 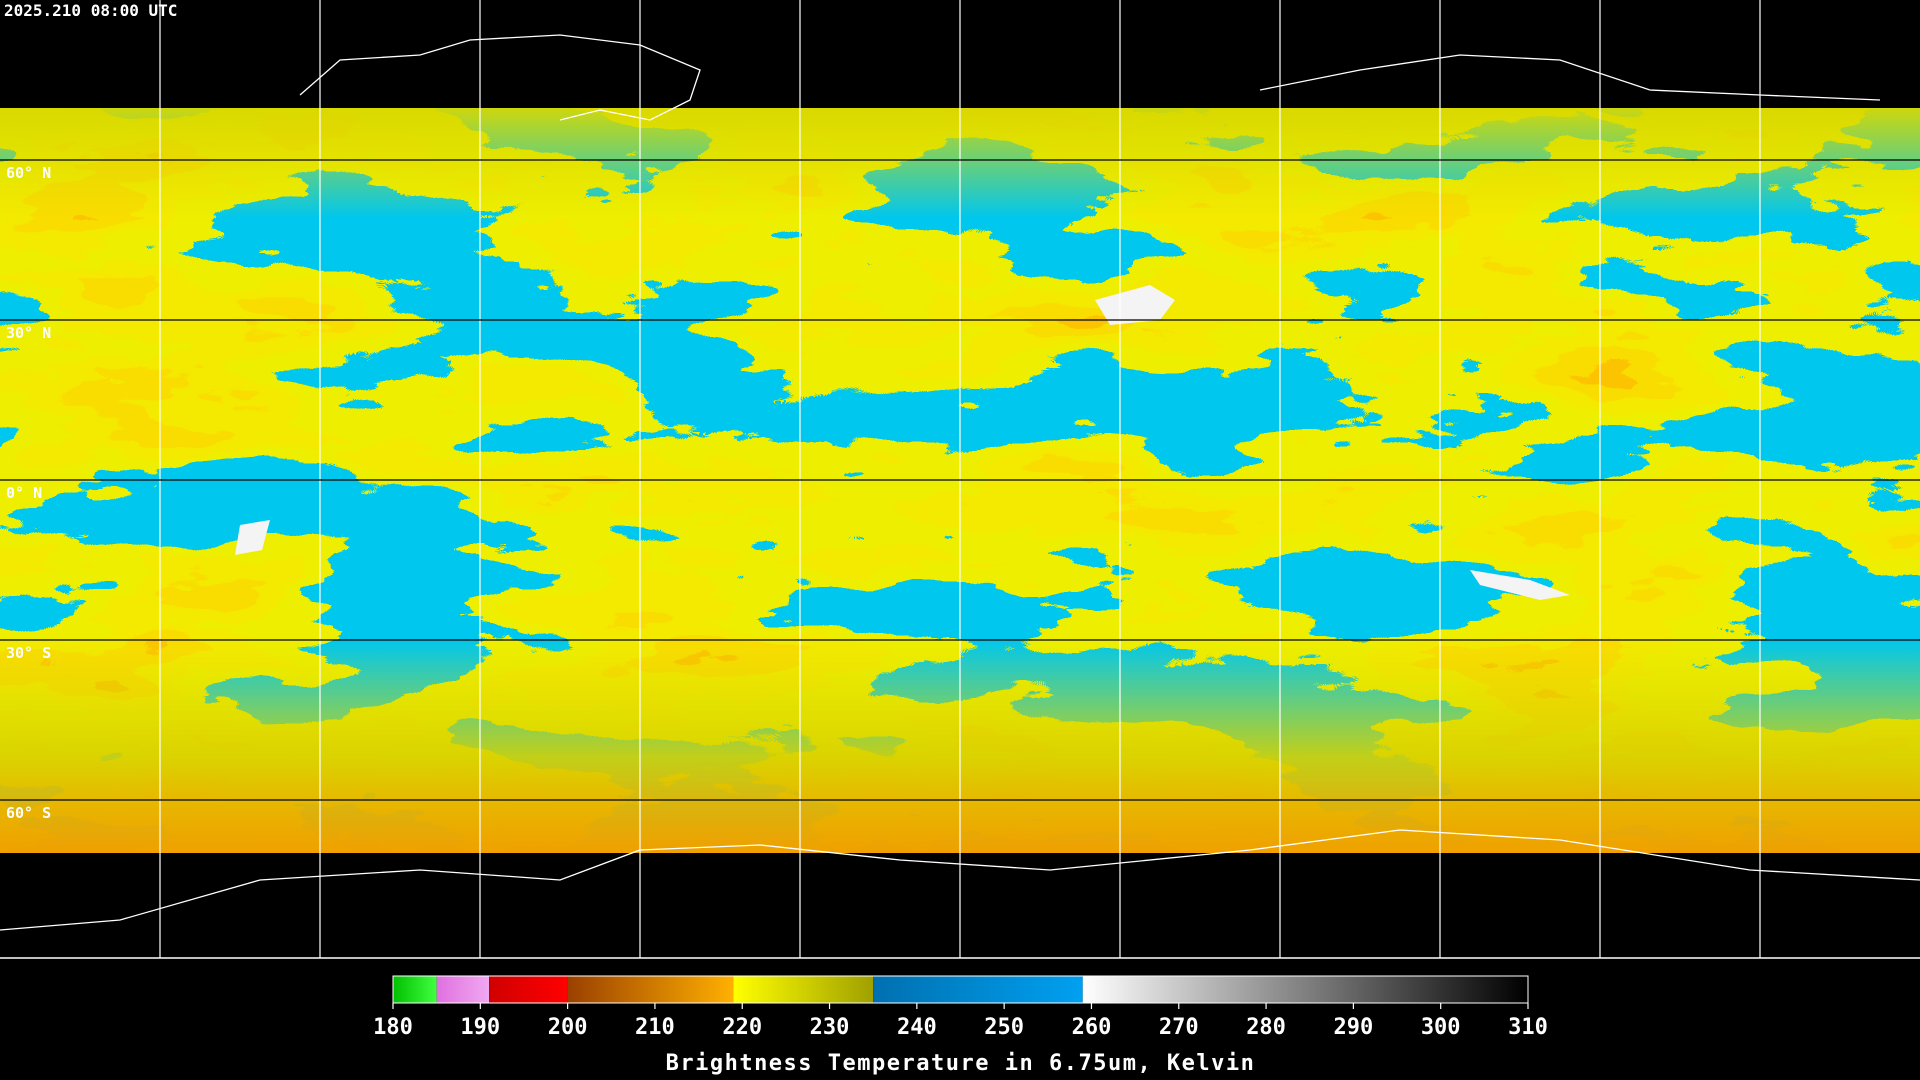 What do you see at coordinates (28, 813) in the screenshot?
I see `lat-label: 60° S` at bounding box center [28, 813].